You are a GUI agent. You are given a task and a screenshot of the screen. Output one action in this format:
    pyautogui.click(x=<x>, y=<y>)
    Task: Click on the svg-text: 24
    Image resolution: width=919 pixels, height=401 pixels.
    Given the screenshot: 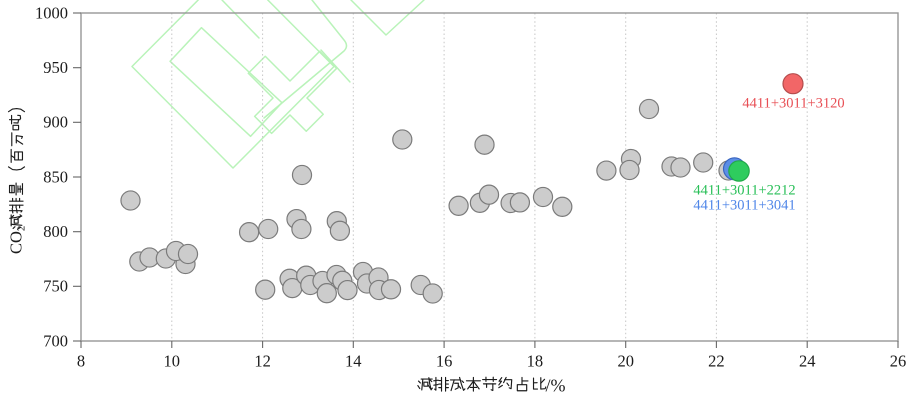 What is the action you would take?
    pyautogui.click(x=807, y=361)
    